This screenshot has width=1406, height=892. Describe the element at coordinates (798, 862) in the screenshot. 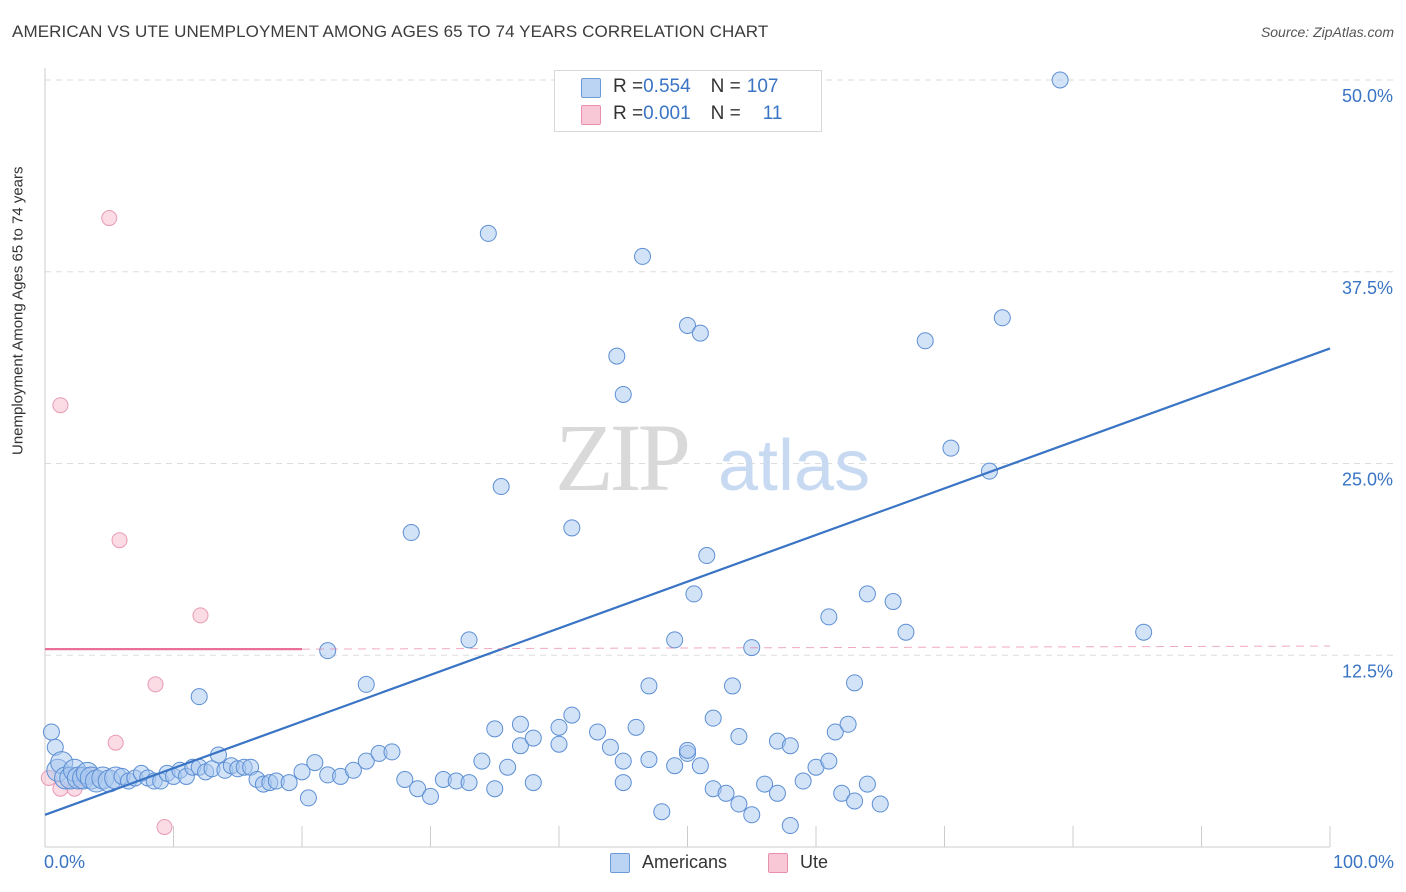

I see `bottom-legend-ute: Ute` at that location.